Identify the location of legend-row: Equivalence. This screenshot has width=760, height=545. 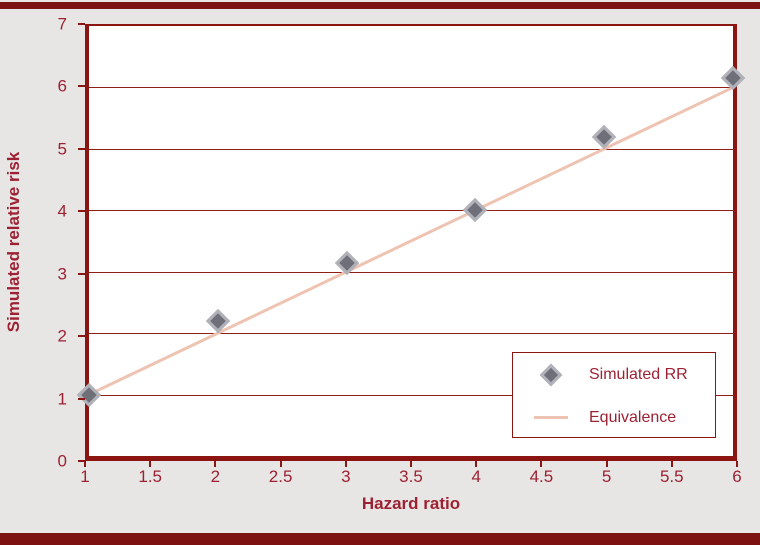
(614, 417).